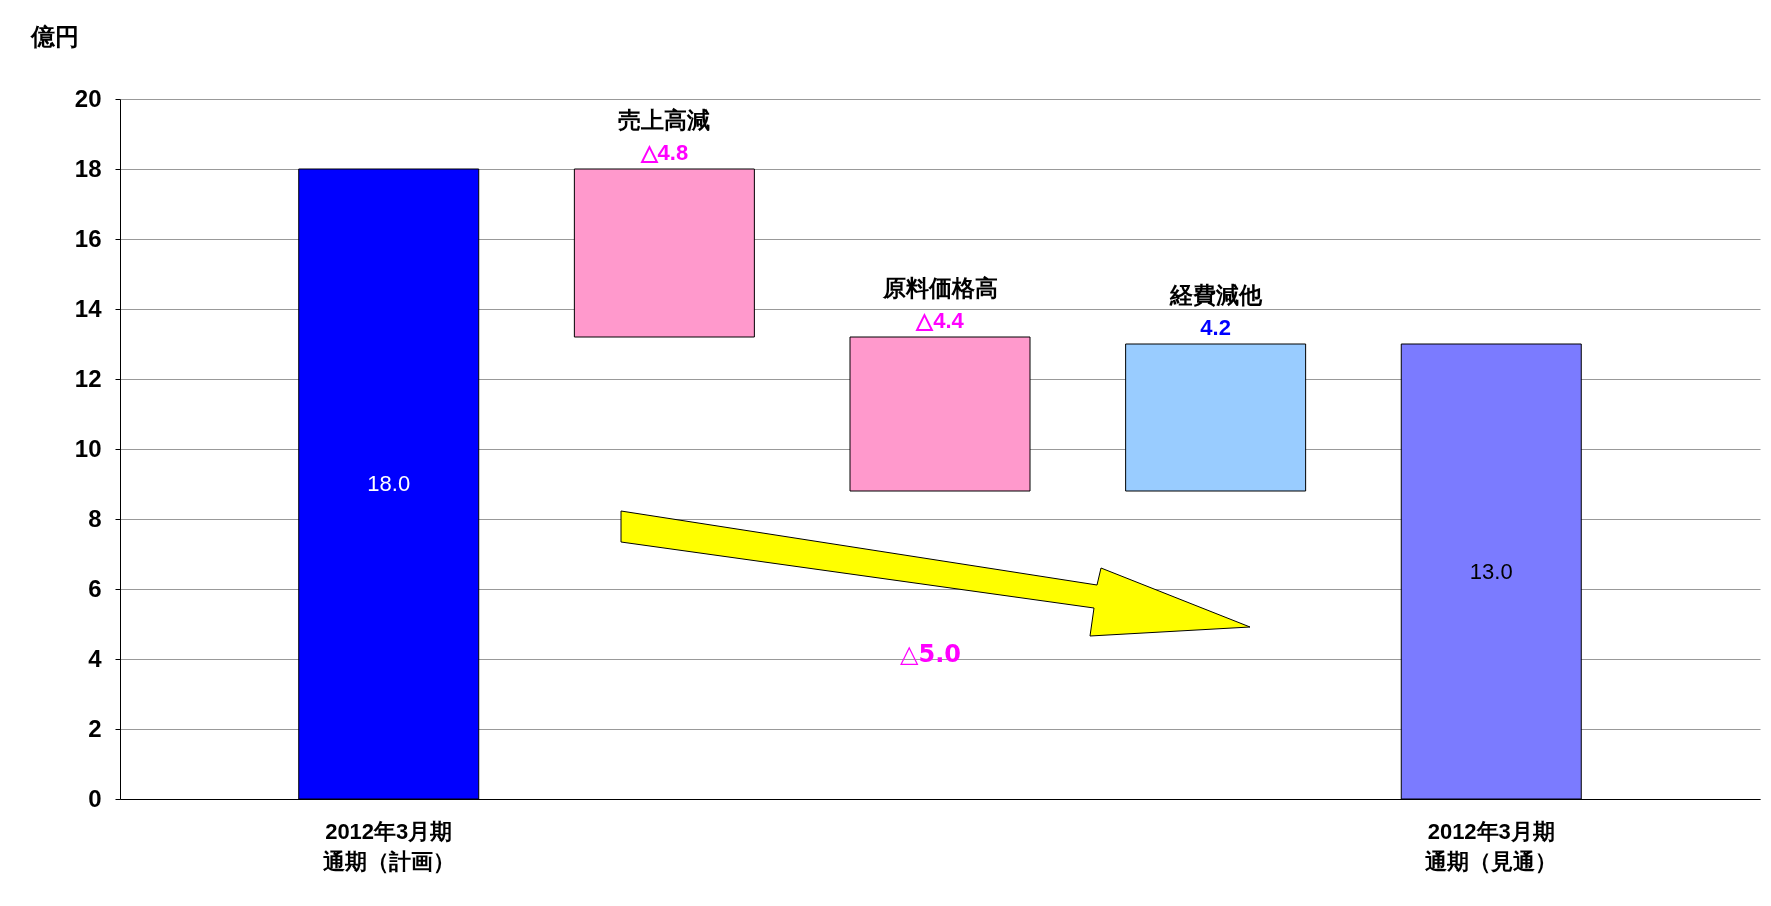  I want to click on y-tick-label: 18, so click(88, 168).